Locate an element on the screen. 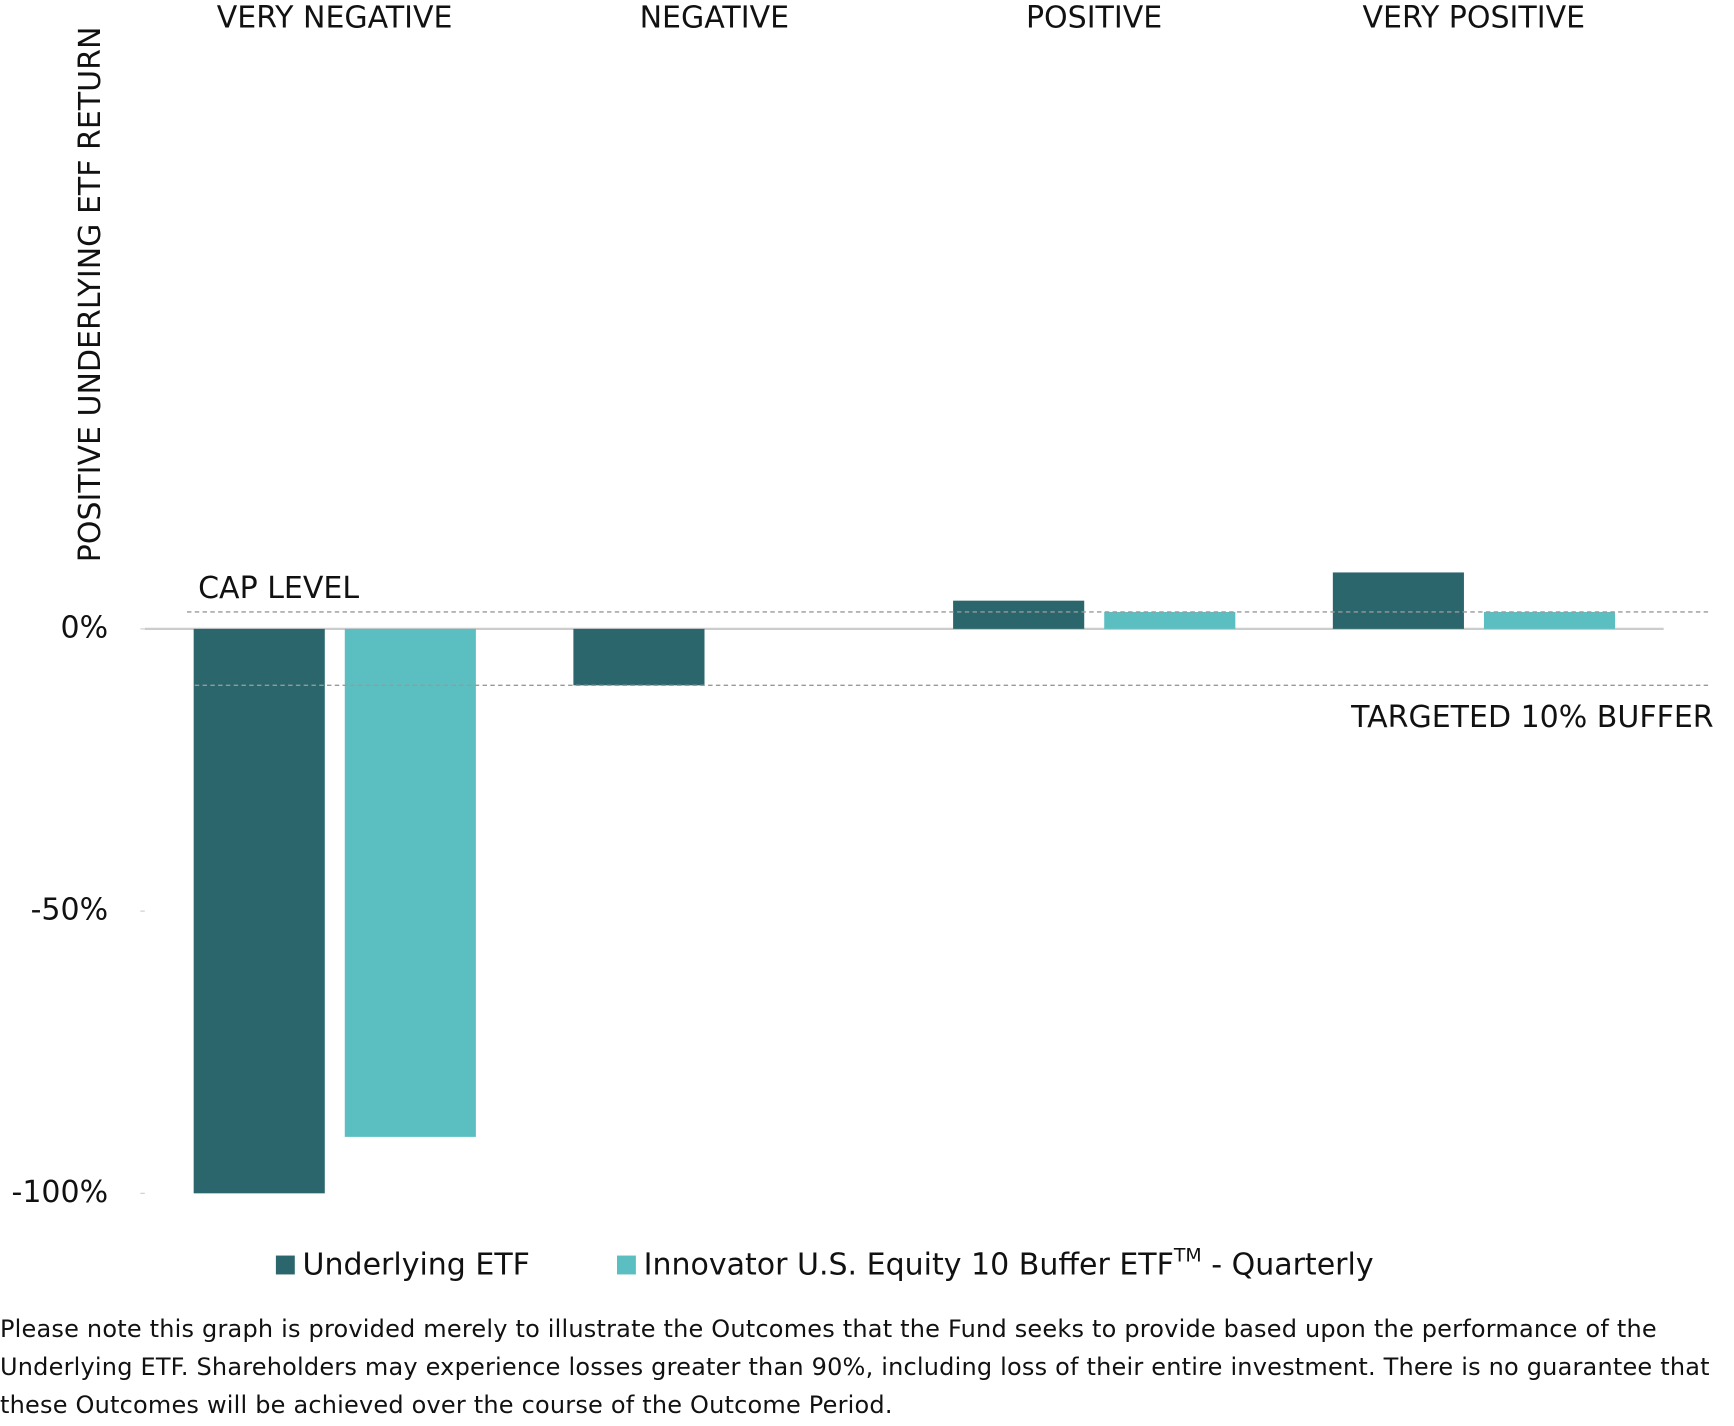 Image resolution: width=1734 pixels, height=1426 pixels. legend-label: Underlying ETF is located at coordinates (416, 1264).